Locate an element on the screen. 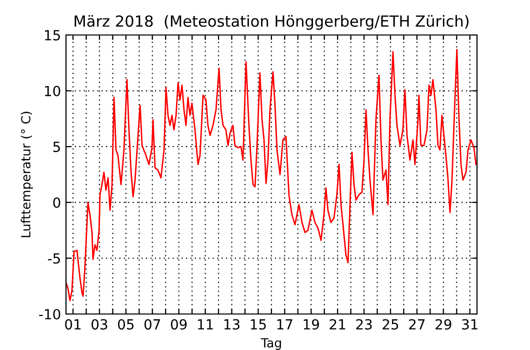  x-tick-label: 19 is located at coordinates (311, 324).